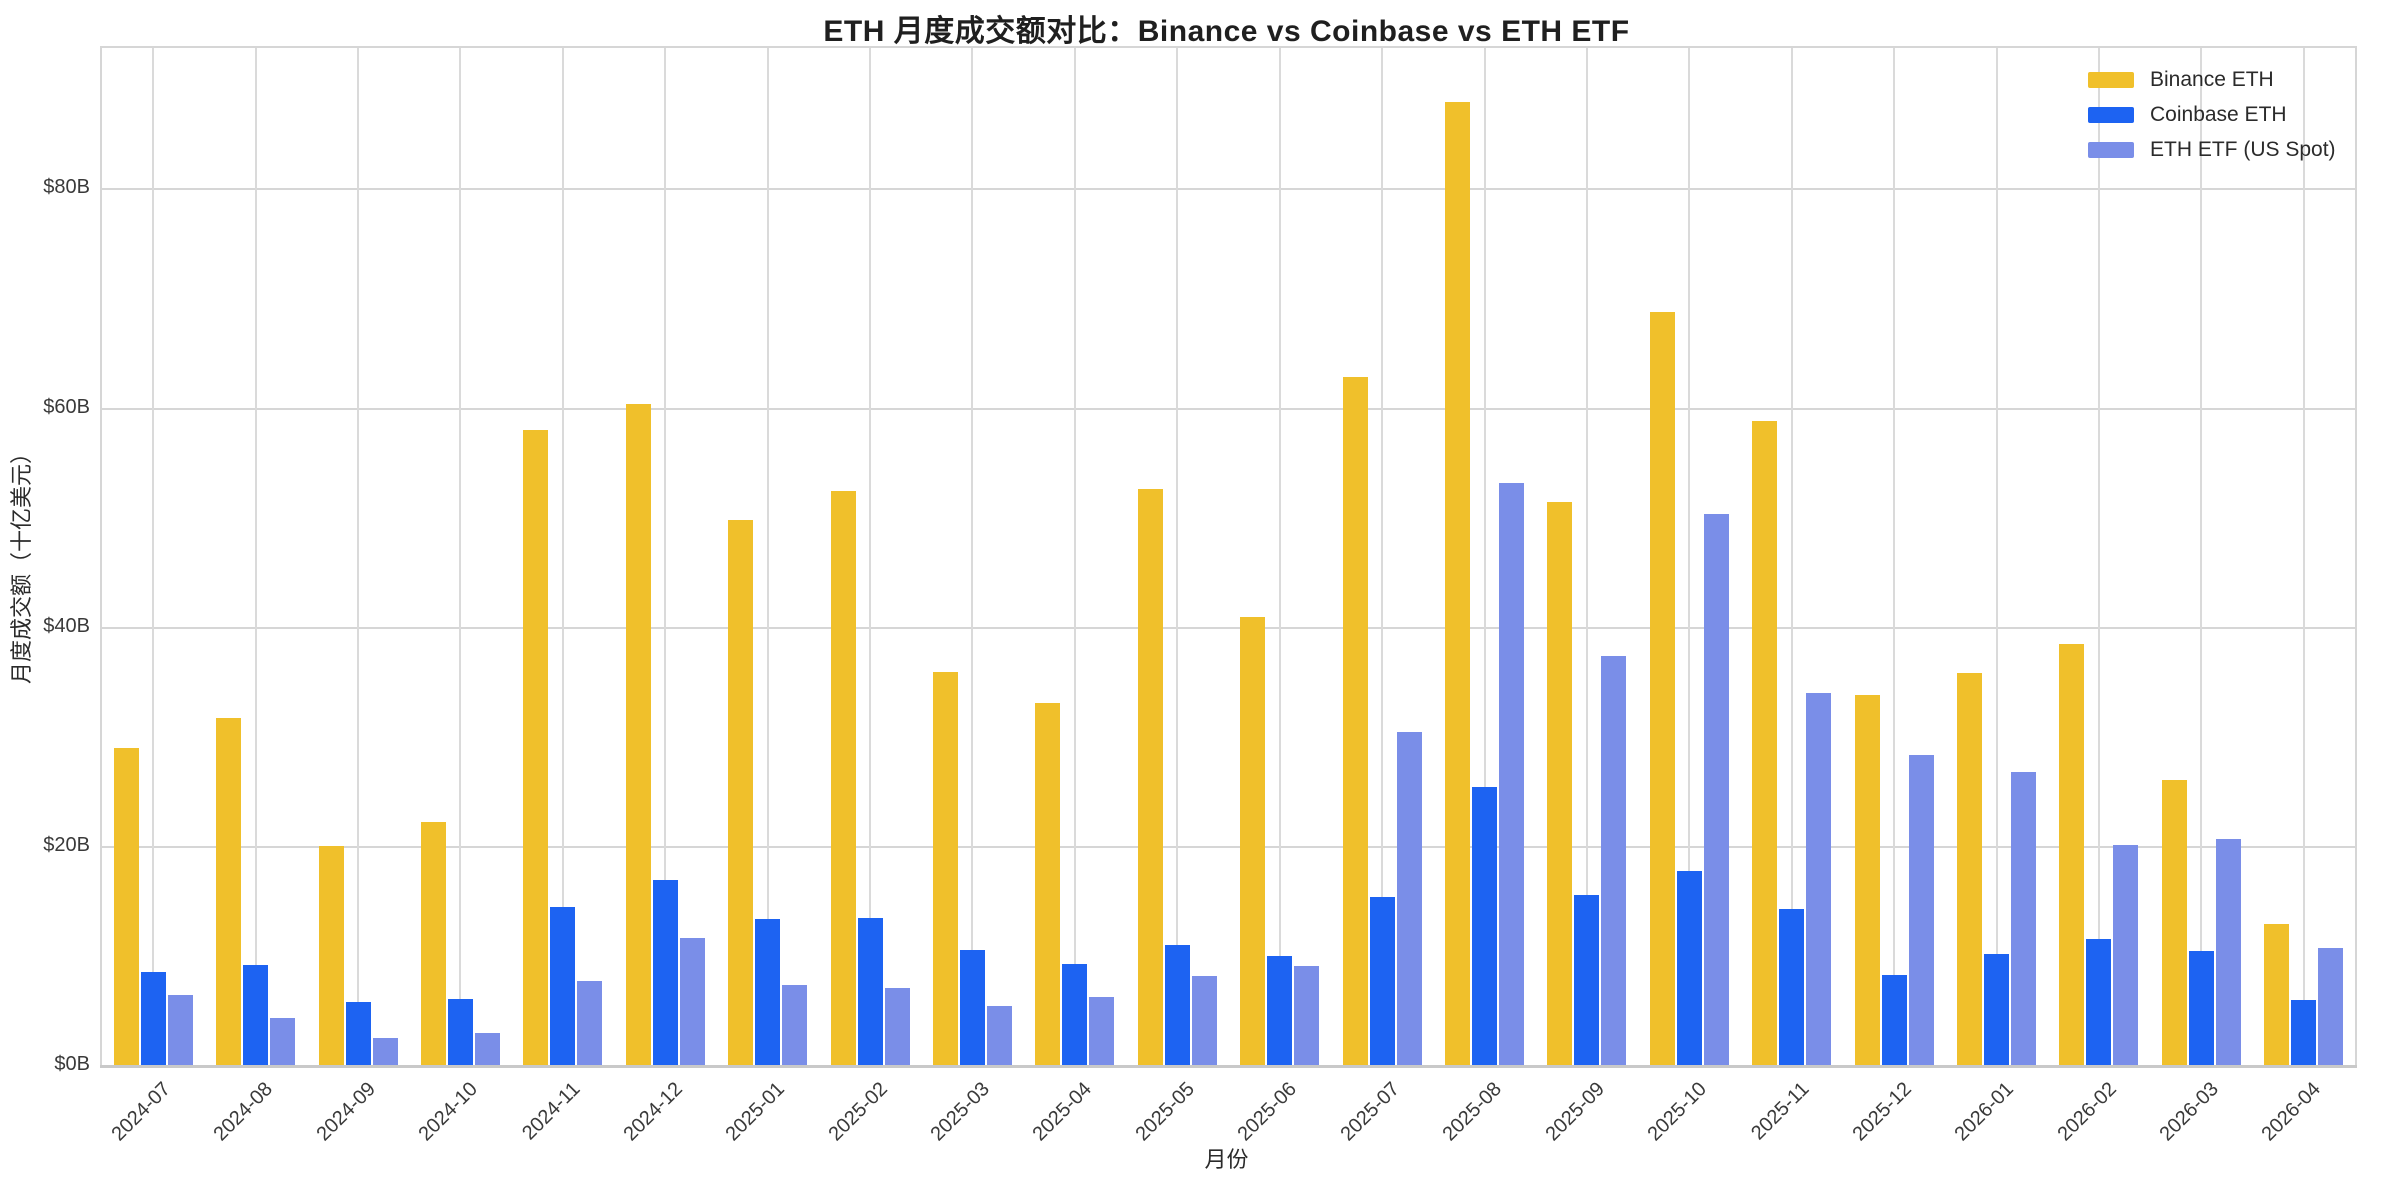  I want to click on x-tick-label-2026-01: 2026-01, so click(1984, 1112).